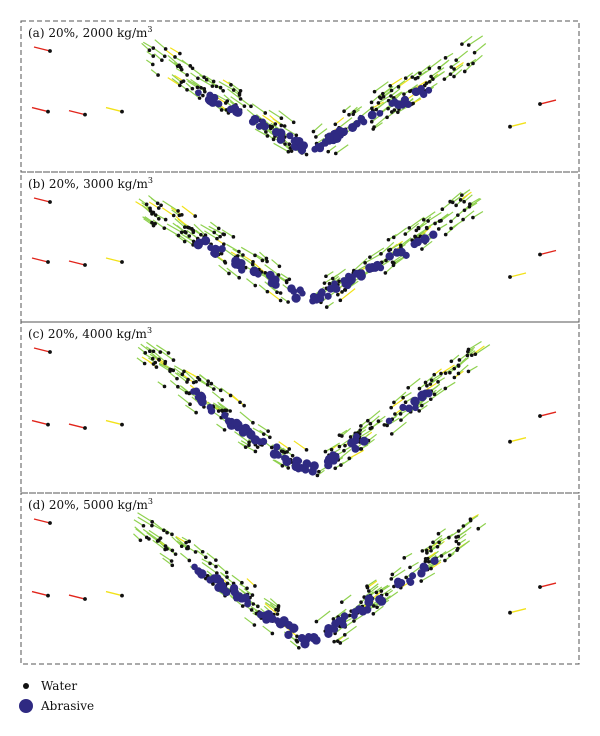 Image resolution: width=600 pixels, height=736 pixels. What do you see at coordinates (90, 333) in the screenshot?
I see `panel-label: (c) 20%, 4000 kg/m3` at bounding box center [90, 333].